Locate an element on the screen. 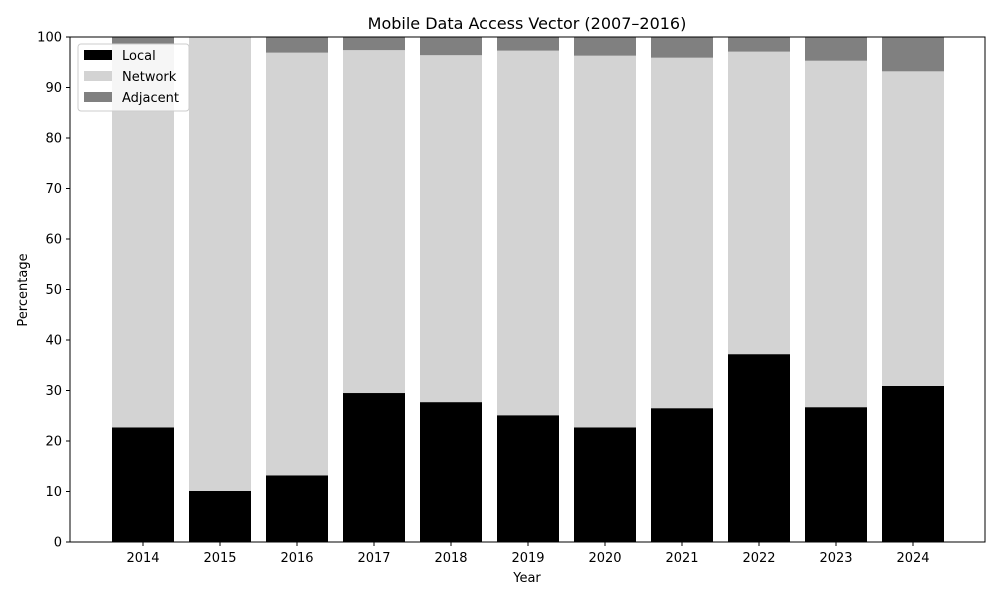 This screenshot has width=1000, height=604. x-tick-label: 2021 is located at coordinates (681, 558).